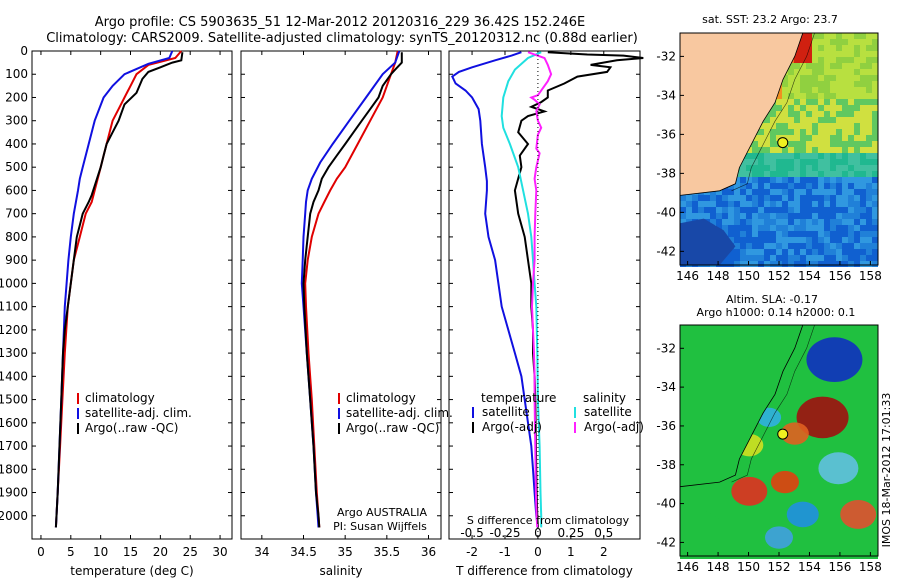  Describe the element at coordinates (570, 533) in the screenshot. I see `s-diff-tick-label: 0.25` at that location.